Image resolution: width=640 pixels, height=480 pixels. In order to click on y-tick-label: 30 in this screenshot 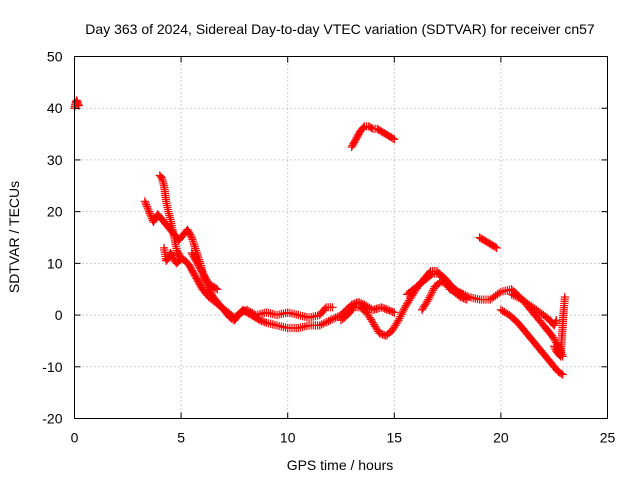, I will do `click(55, 160)`.